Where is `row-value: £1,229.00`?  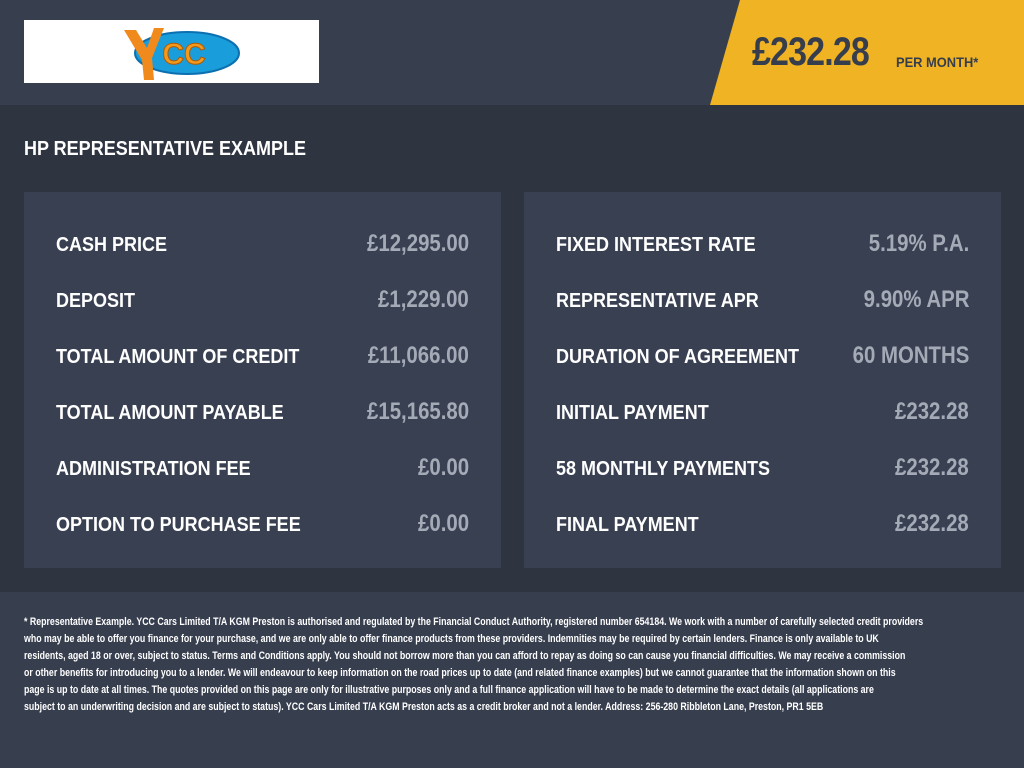
row-value: £1,229.00 is located at coordinates (423, 299).